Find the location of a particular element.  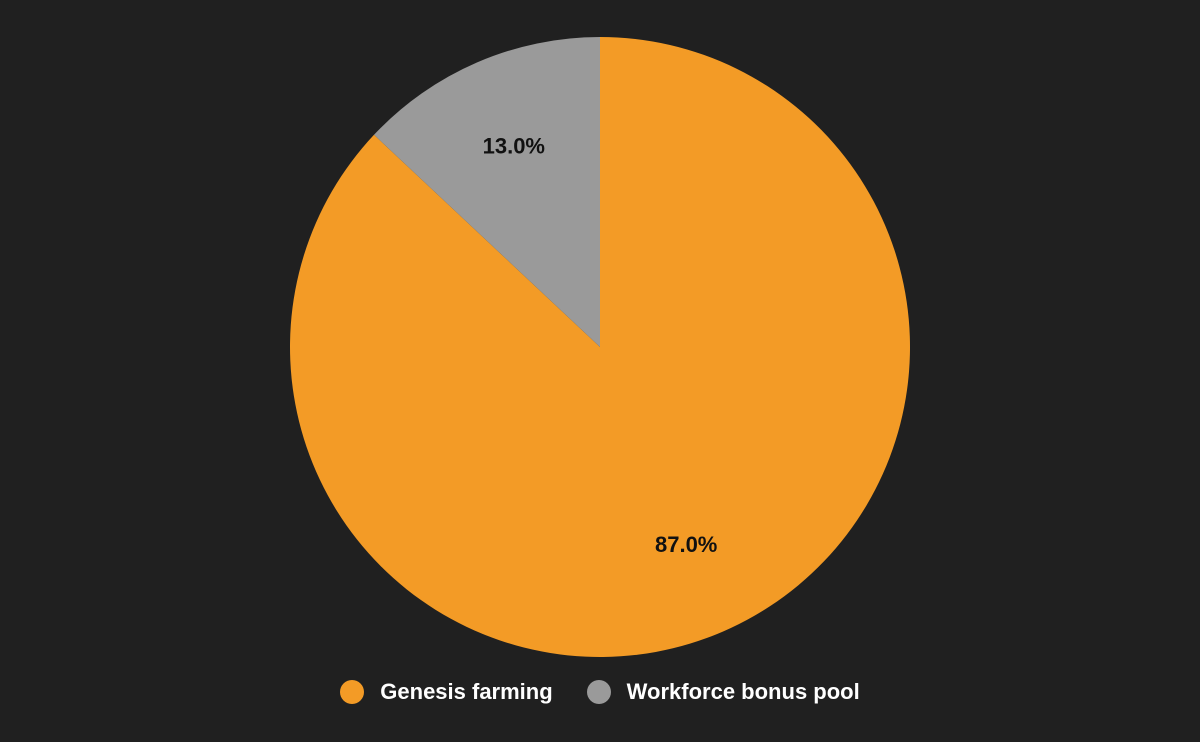

legend-item-genesis-farming: Genesis farming is located at coordinates (446, 692).